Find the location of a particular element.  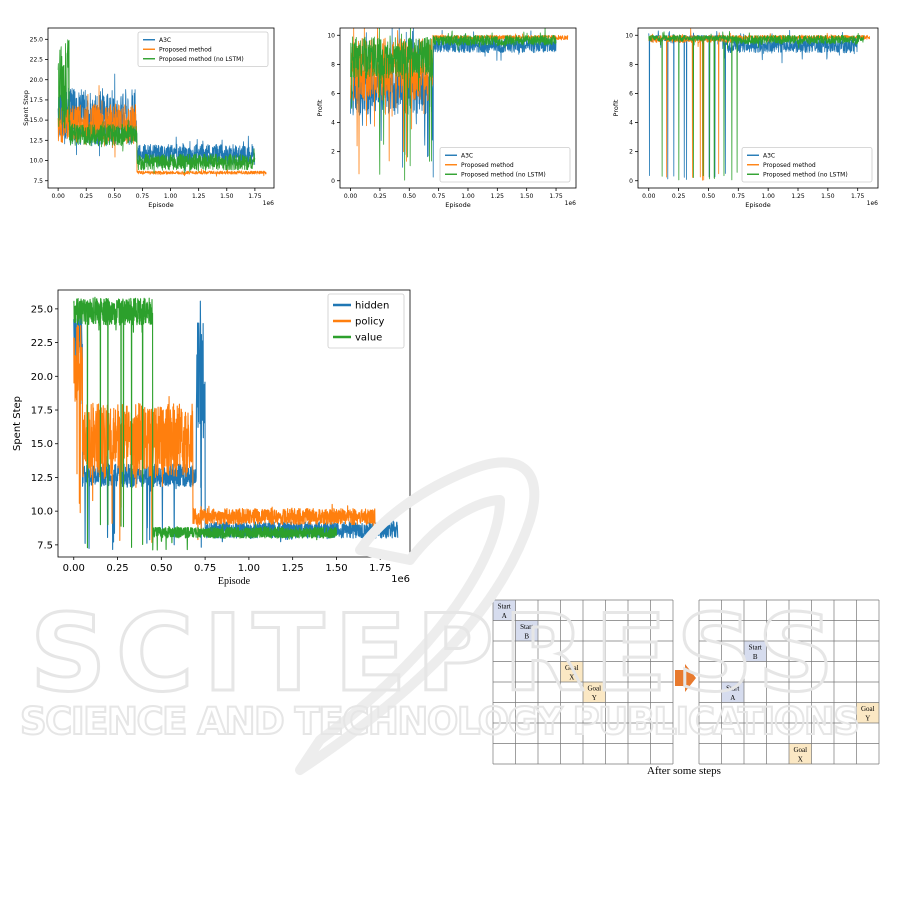

legend-entry: hidden is located at coordinates (372, 306).